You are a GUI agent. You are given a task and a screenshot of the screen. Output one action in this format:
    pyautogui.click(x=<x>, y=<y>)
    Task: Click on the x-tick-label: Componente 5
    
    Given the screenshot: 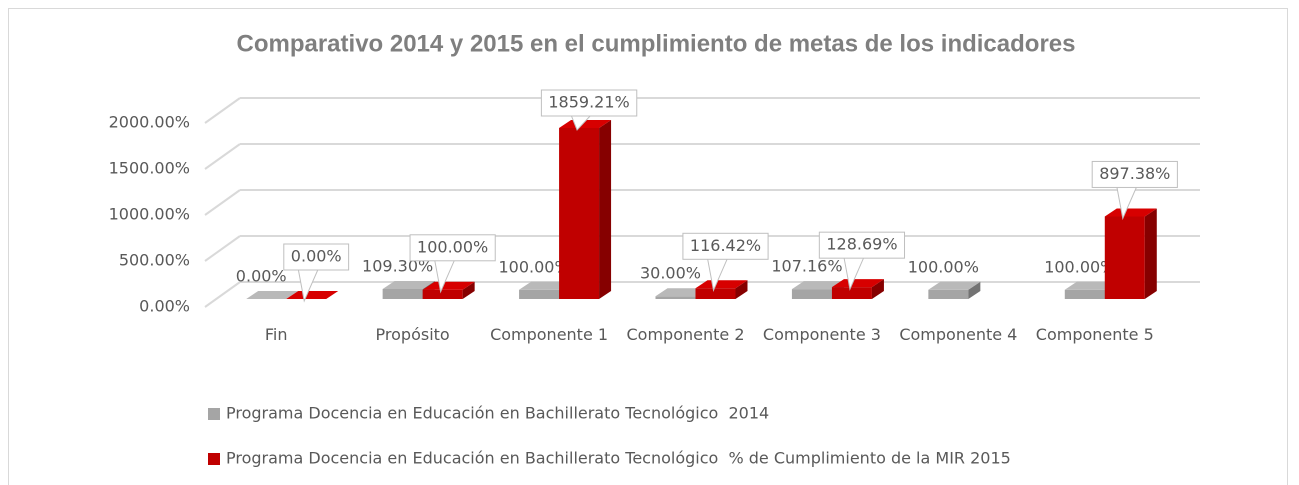 What is the action you would take?
    pyautogui.click(x=1094, y=334)
    